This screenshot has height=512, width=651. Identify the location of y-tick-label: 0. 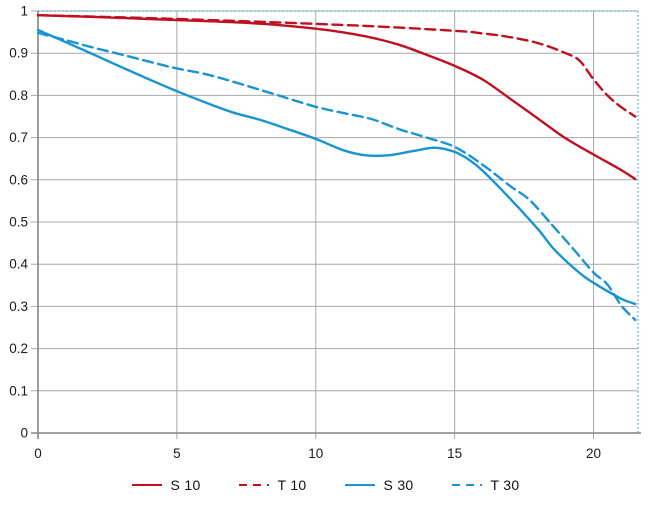
(24, 433).